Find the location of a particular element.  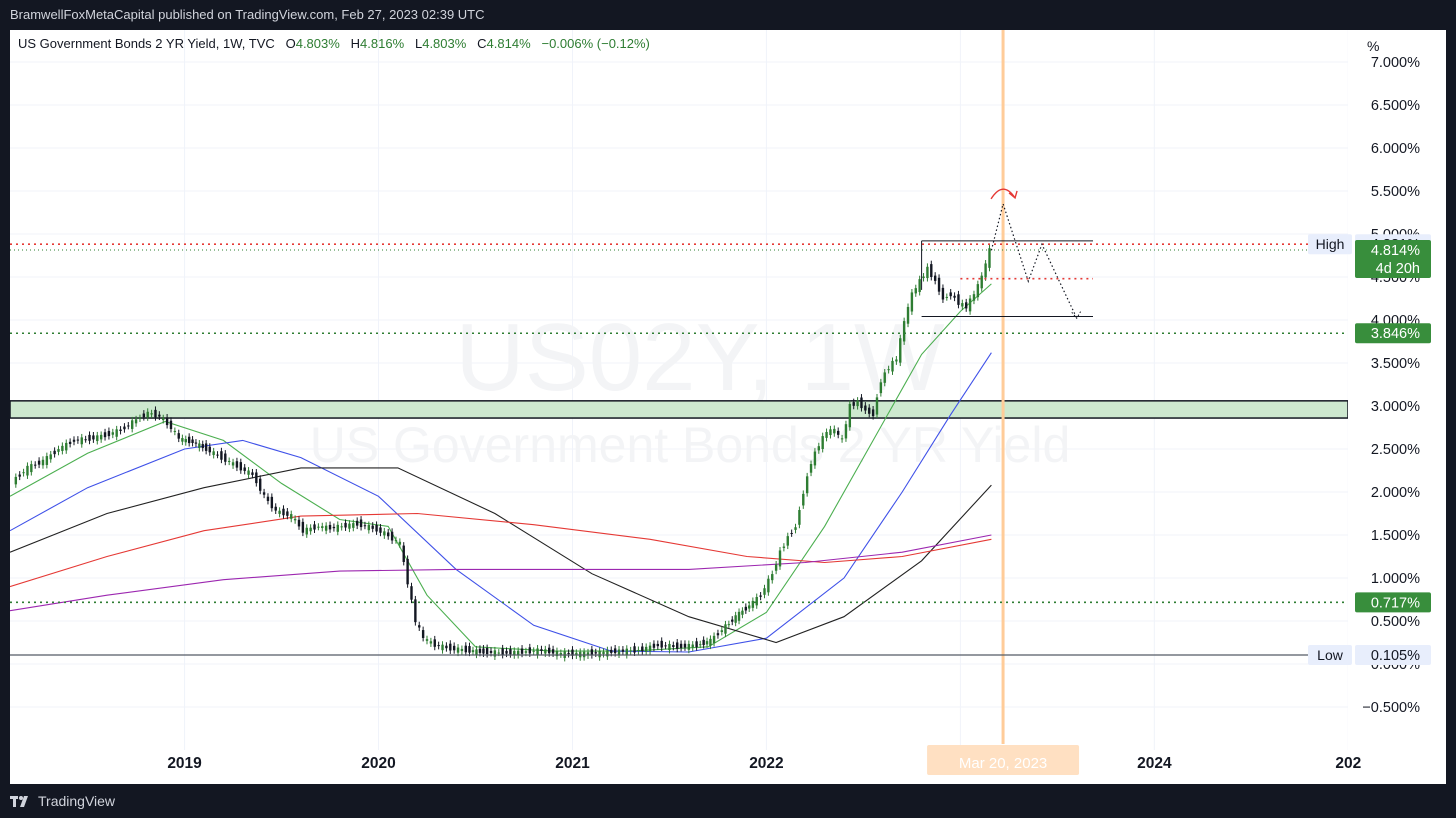

moving-average-red is located at coordinates (501, 550).